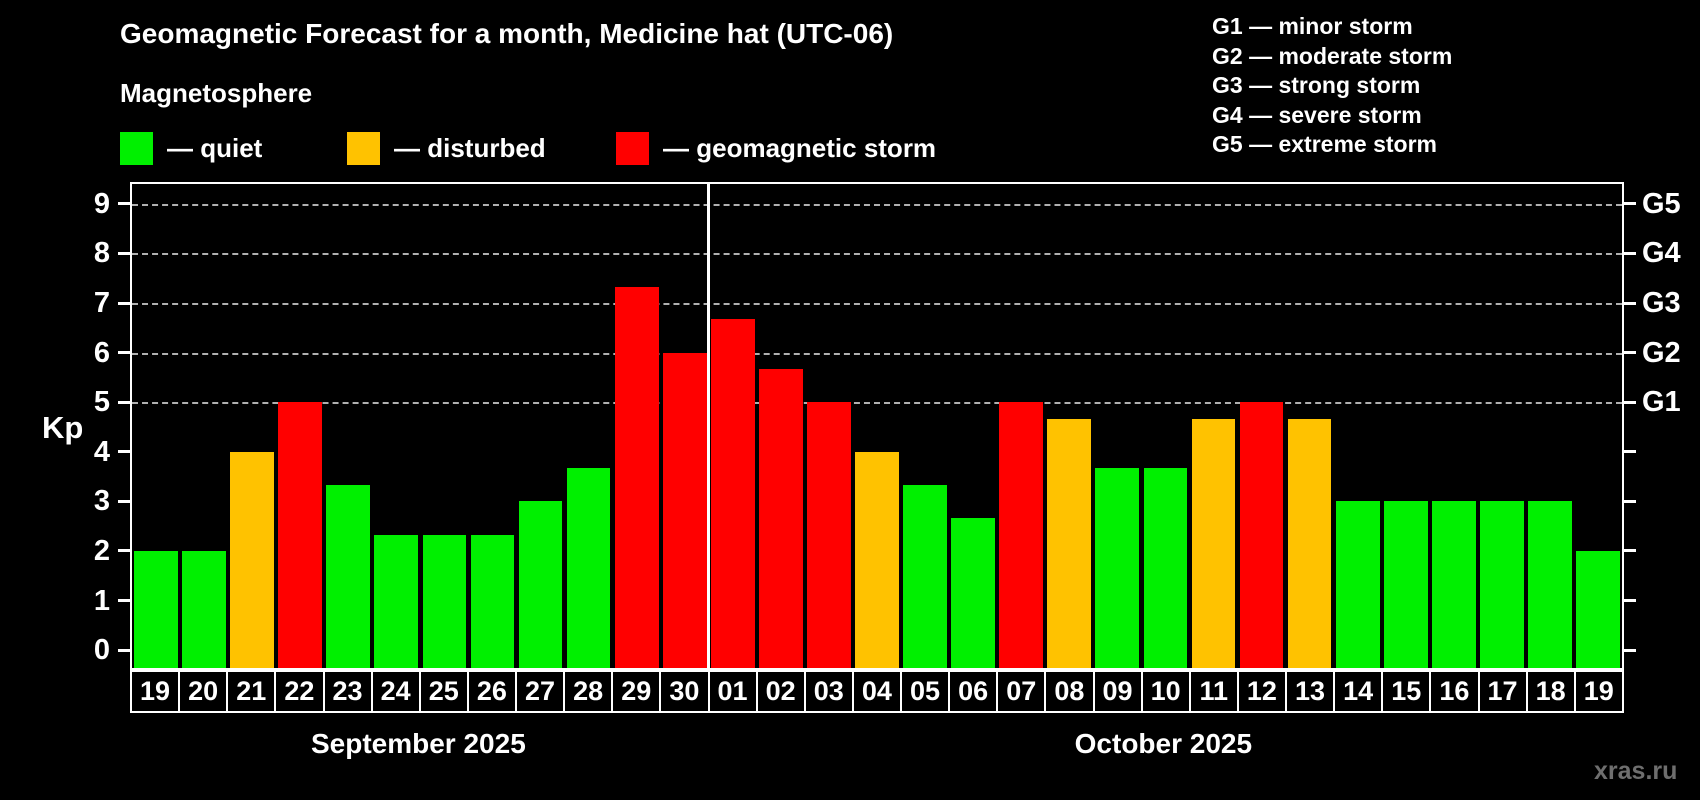 This screenshot has height=800, width=1700. I want to click on watermark: xras.ru, so click(1636, 771).